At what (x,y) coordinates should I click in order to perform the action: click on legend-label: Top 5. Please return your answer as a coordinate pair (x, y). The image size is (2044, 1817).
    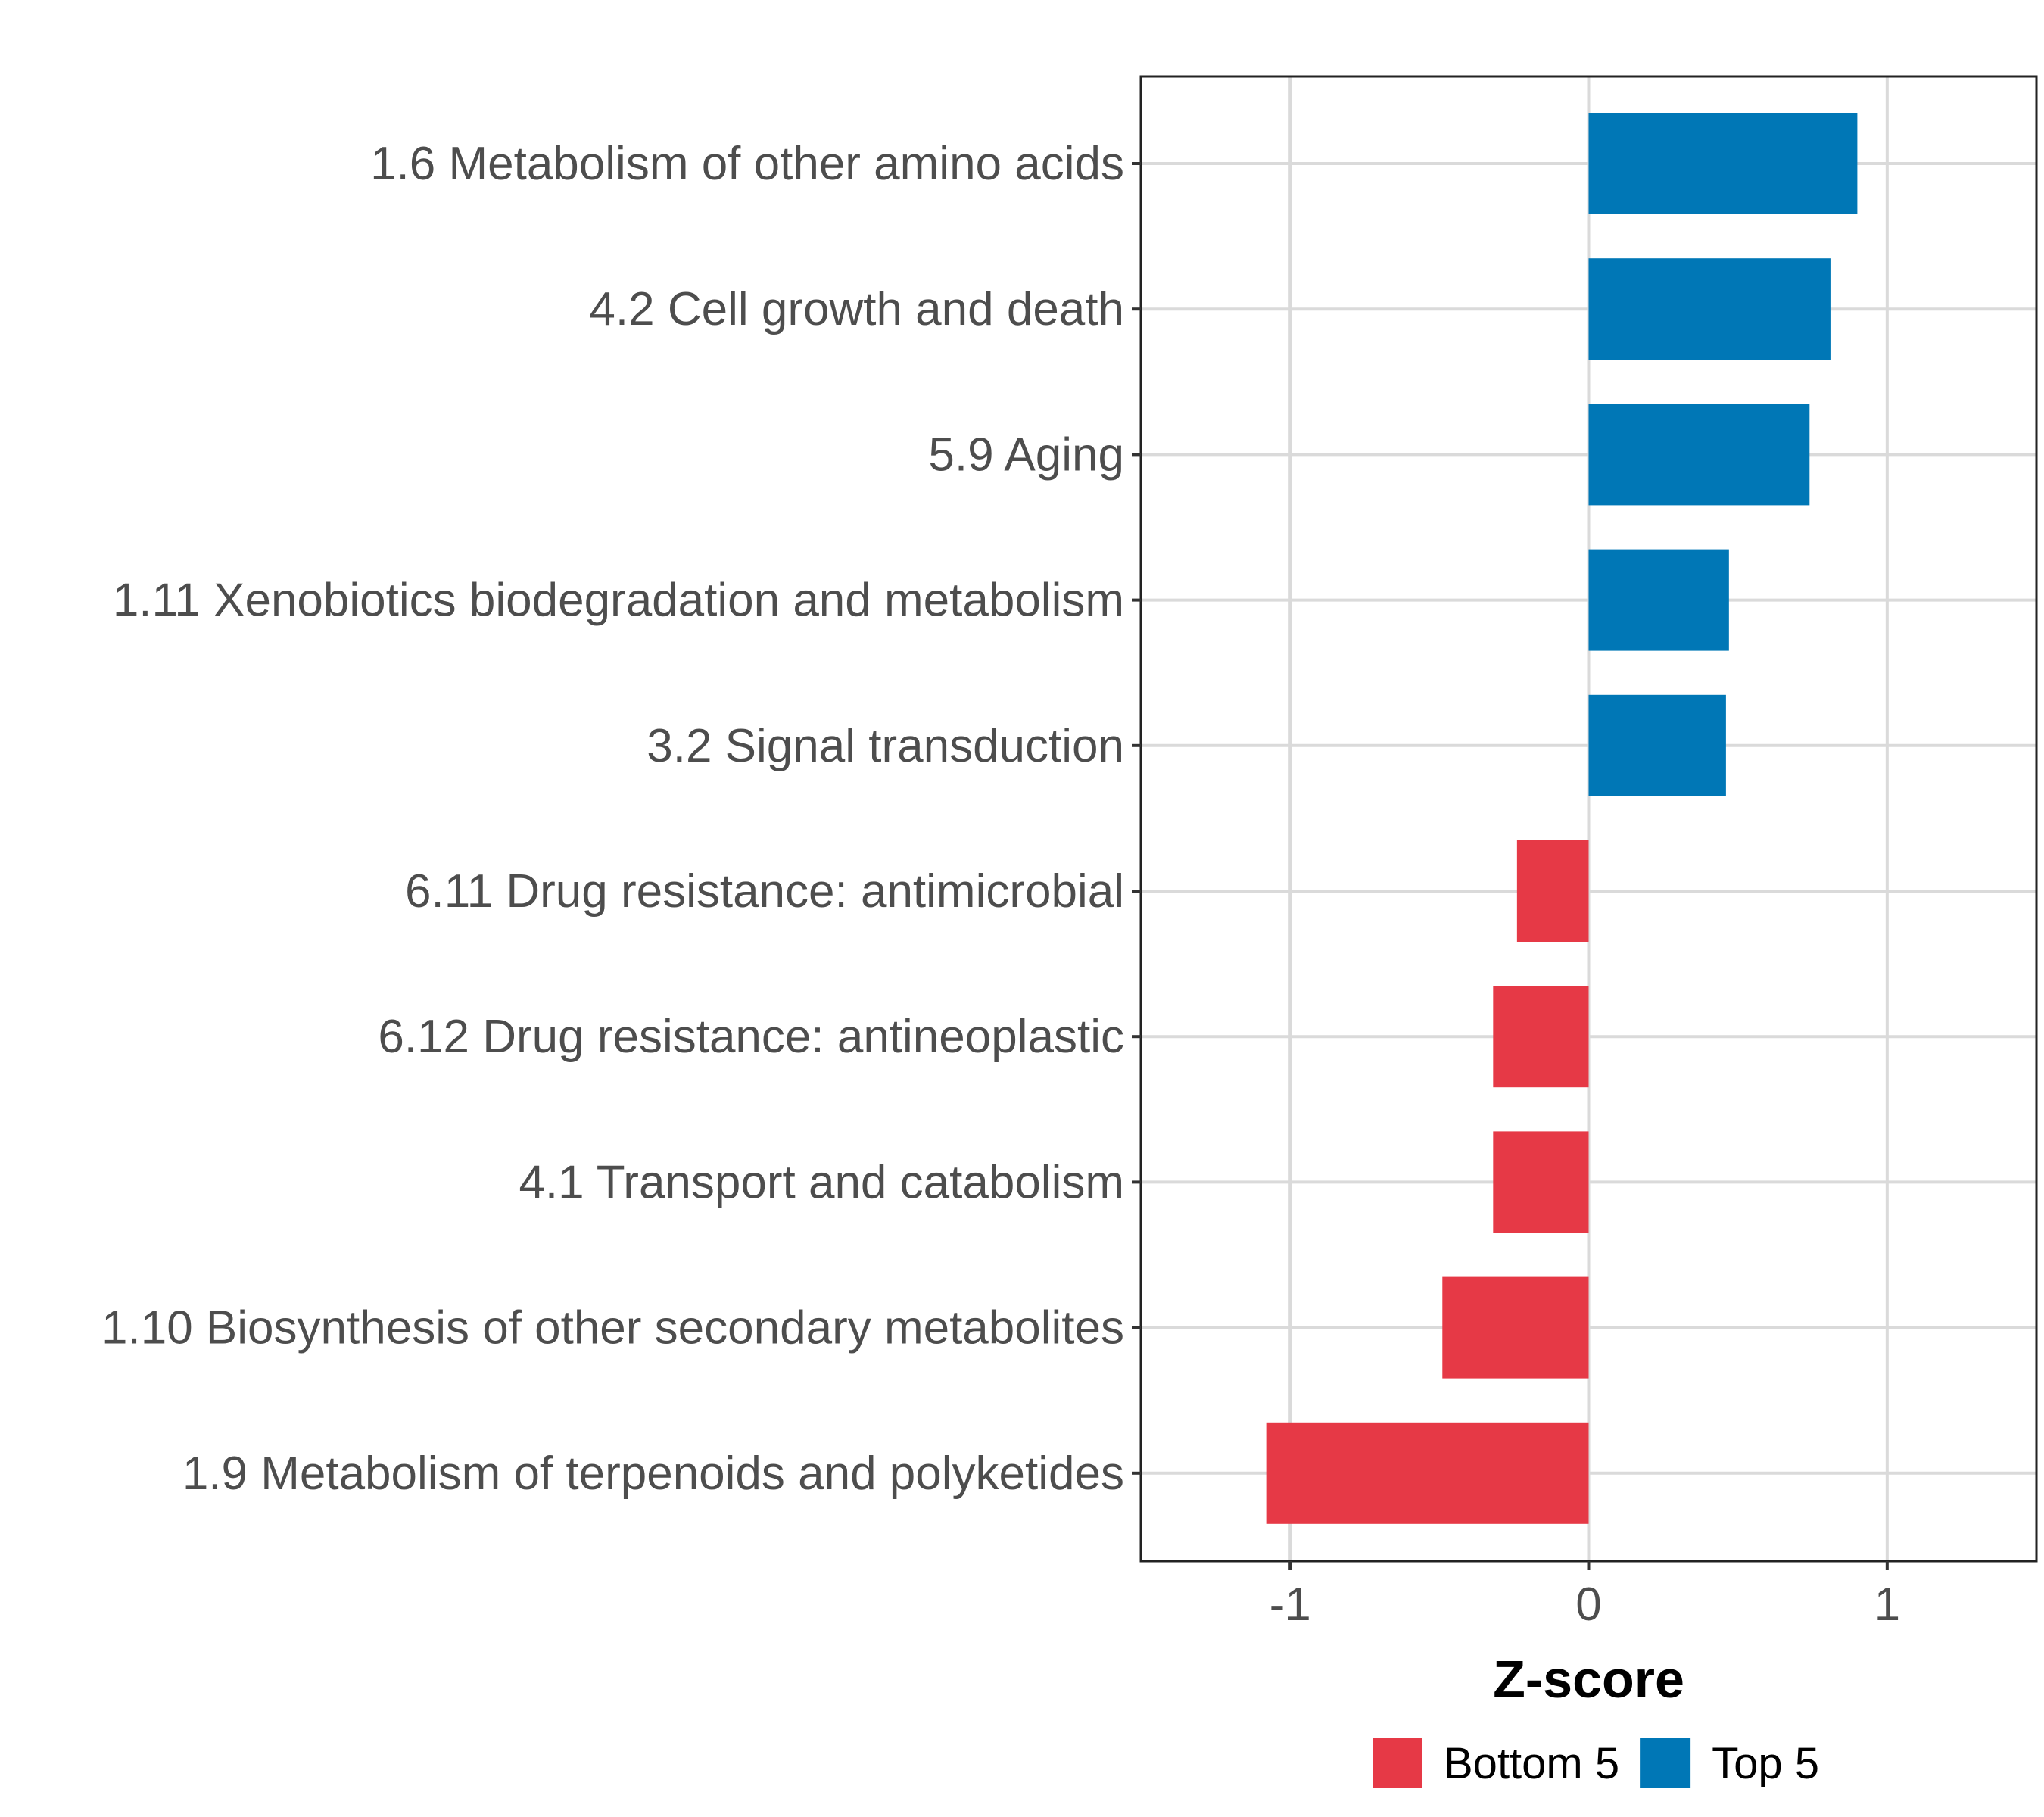
    Looking at the image, I should click on (1766, 1764).